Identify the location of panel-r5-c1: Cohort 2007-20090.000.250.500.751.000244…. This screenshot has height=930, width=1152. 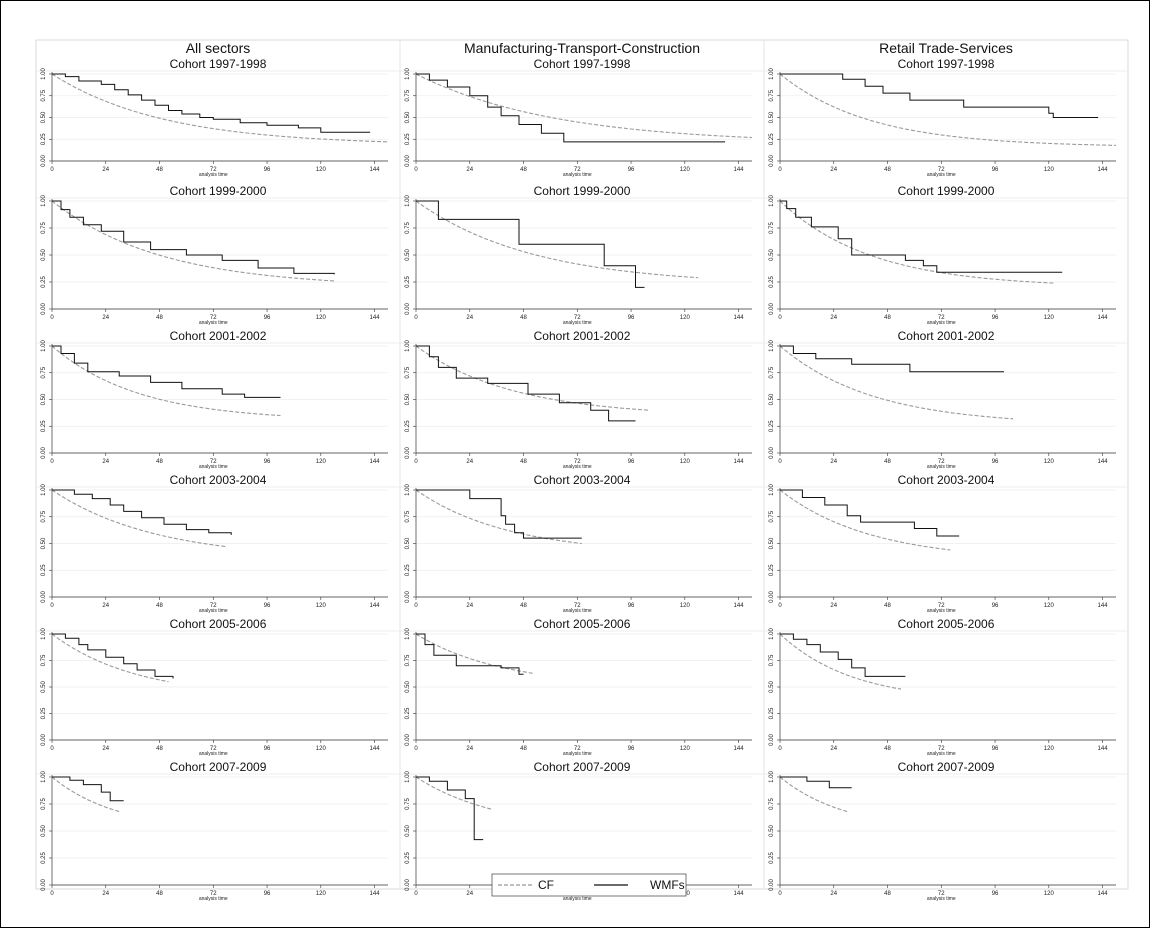
(582, 831).